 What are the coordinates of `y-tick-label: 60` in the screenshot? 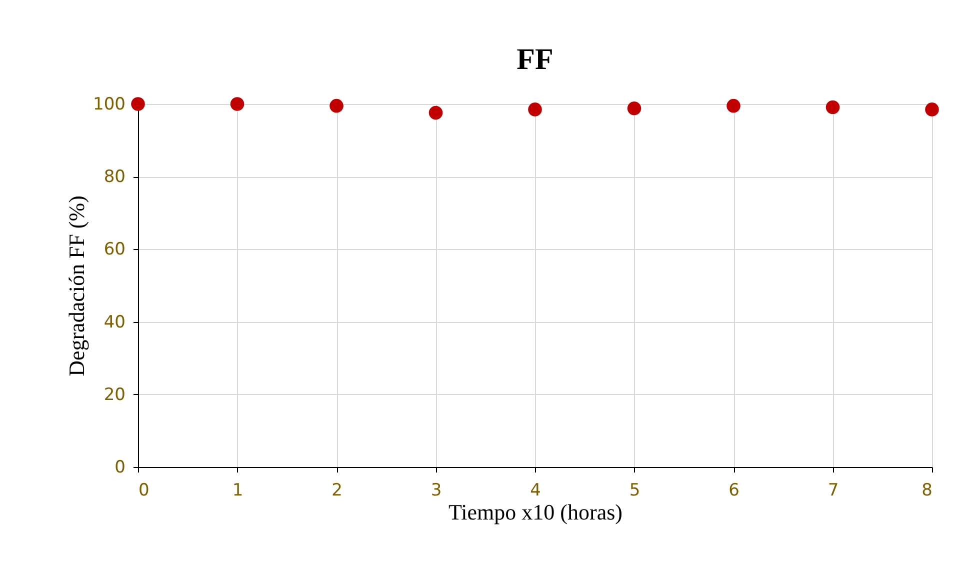 It's located at (115, 250).